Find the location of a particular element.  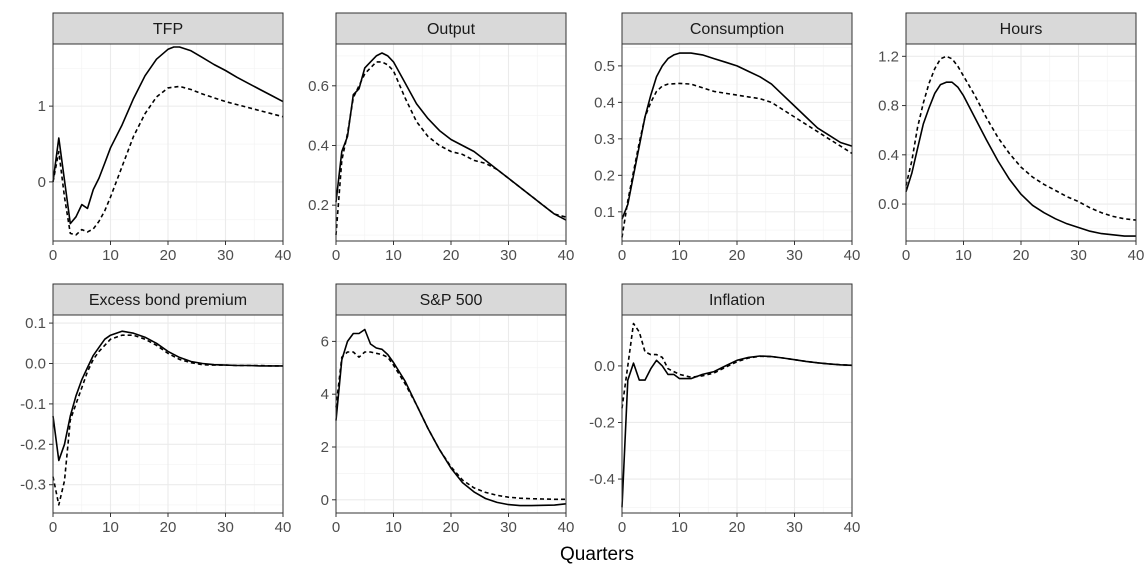

panel-title: Output is located at coordinates (451, 29).